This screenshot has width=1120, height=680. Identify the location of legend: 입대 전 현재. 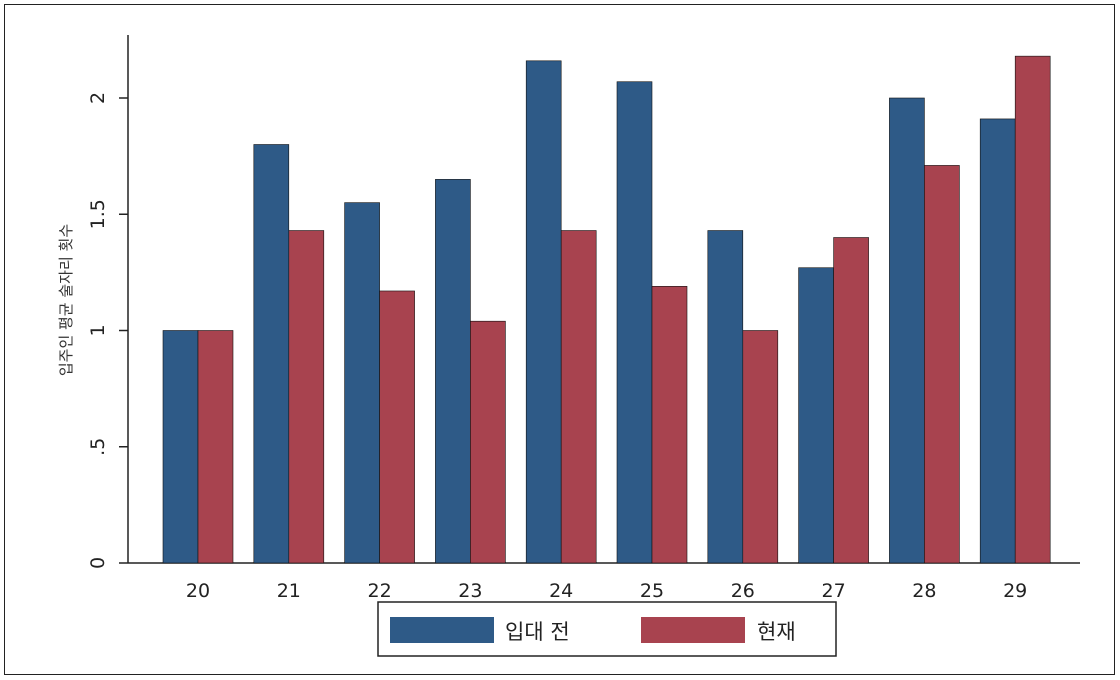
(607, 629).